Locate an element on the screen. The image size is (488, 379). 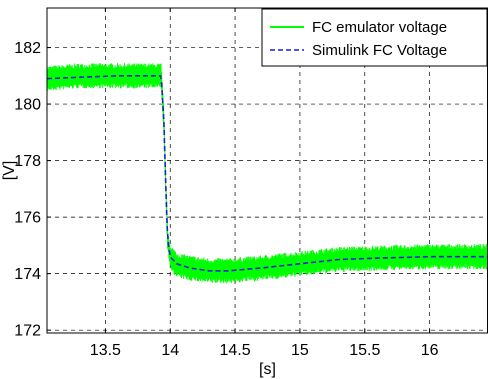
y-tick-label: 180 is located at coordinates (27, 105).